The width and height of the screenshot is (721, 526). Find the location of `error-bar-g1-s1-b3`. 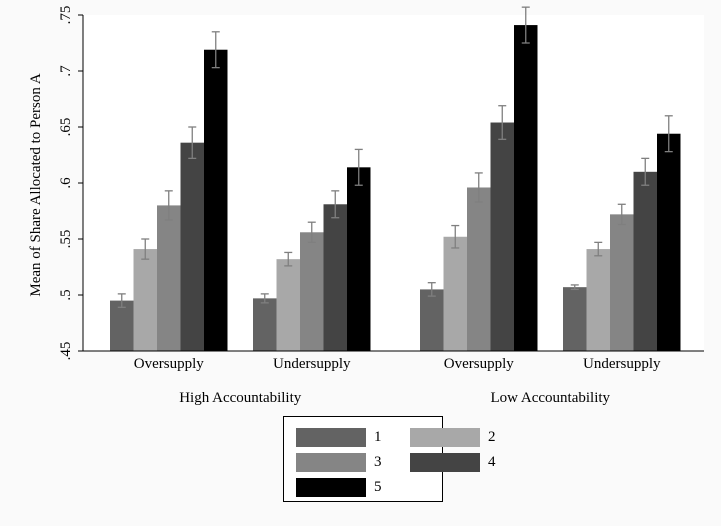

error-bar-g1-s1-b3 is located at coordinates (168, 205).